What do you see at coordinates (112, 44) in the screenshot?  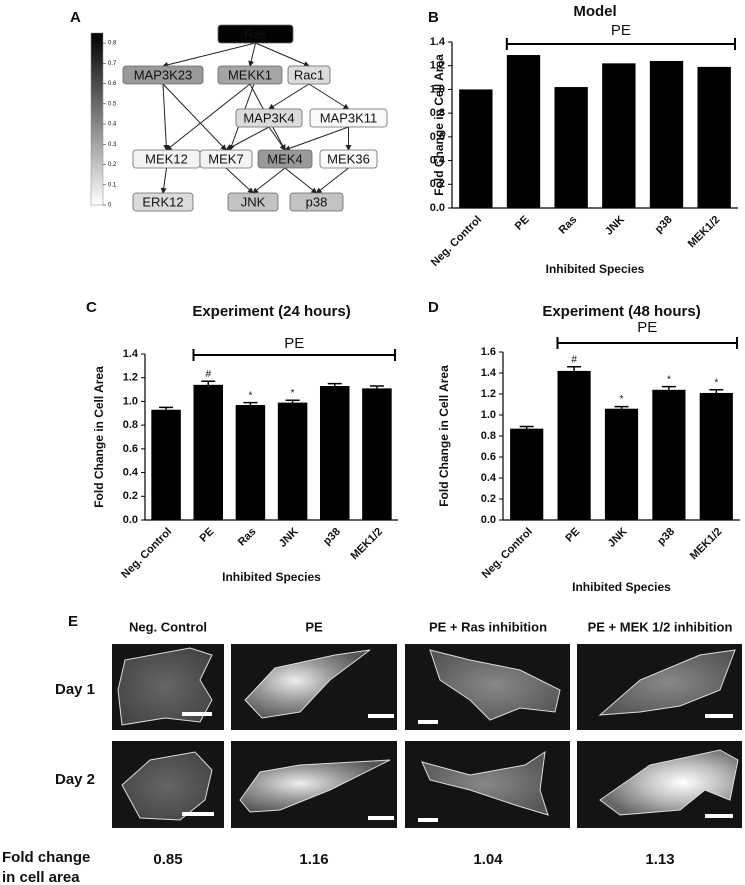 I see `colorbar-tick-label: 0.8` at bounding box center [112, 44].